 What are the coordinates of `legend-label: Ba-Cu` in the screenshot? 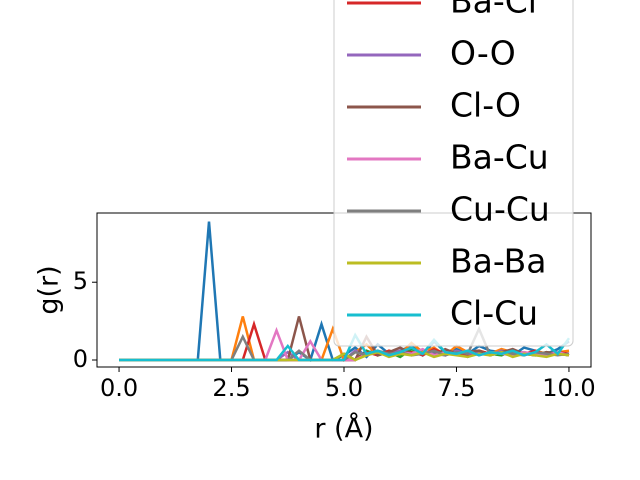 It's located at (499, 157).